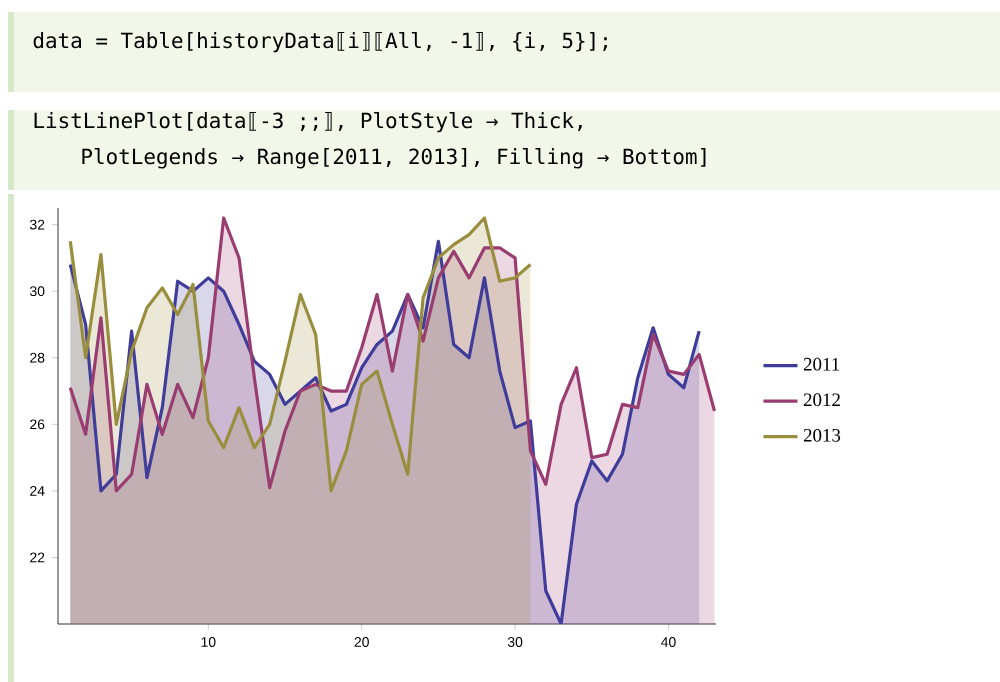 The image size is (1000, 682). What do you see at coordinates (821, 400) in the screenshot?
I see `legend-label: 2012` at bounding box center [821, 400].